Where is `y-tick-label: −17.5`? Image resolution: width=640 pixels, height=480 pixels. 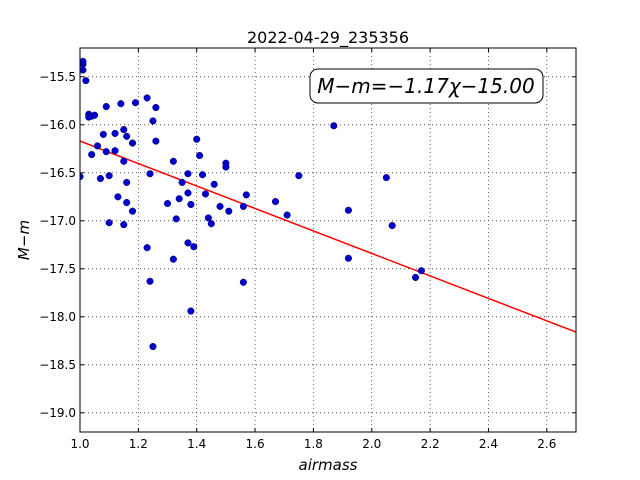
y-tick-label: −17.5 is located at coordinates (57, 269).